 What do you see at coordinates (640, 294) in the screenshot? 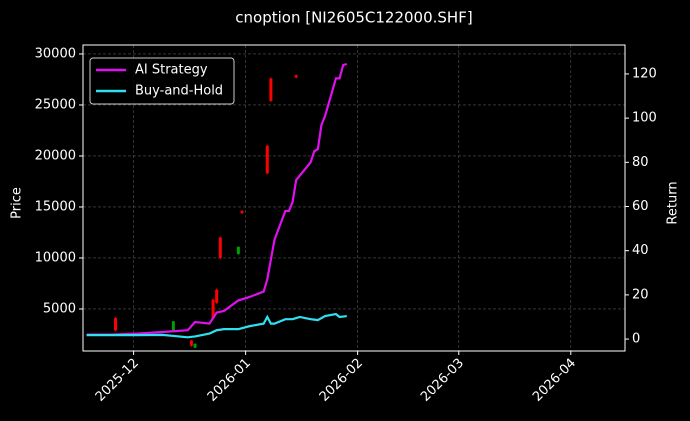
I see `y2-tick-label: 20` at bounding box center [640, 294].